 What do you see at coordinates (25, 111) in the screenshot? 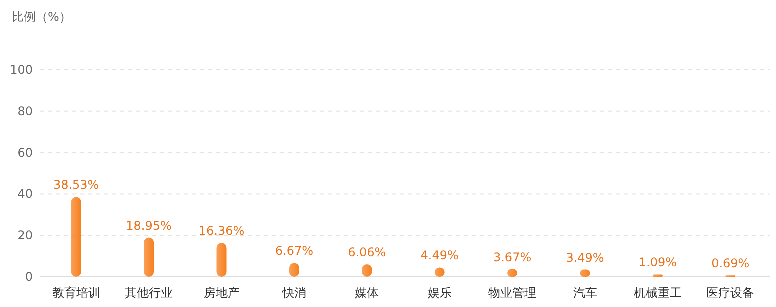
I see `y-tick-label: 80` at bounding box center [25, 111].